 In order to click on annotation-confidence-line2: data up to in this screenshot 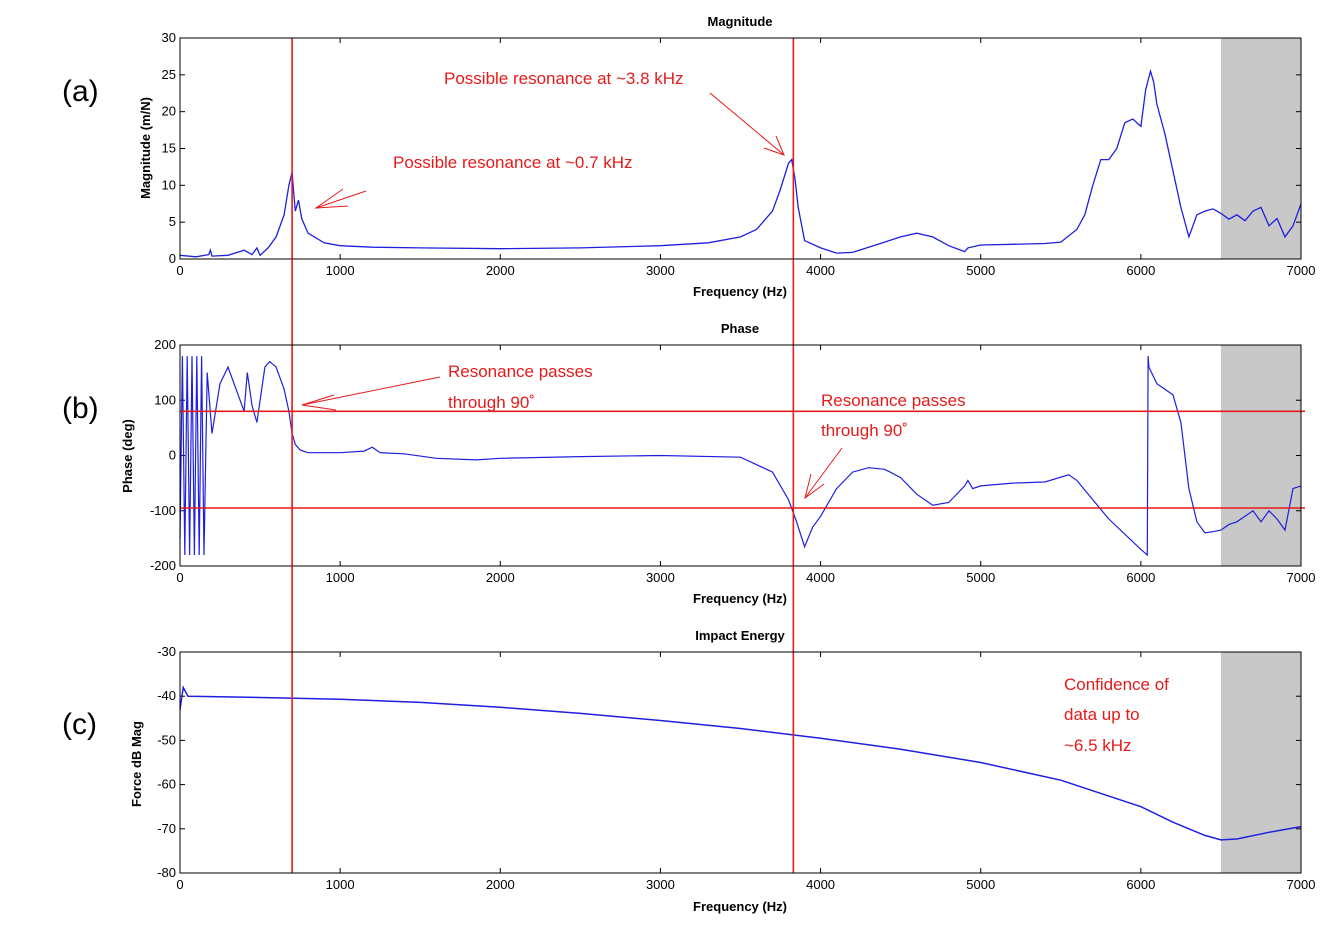, I will do `click(1102, 714)`.